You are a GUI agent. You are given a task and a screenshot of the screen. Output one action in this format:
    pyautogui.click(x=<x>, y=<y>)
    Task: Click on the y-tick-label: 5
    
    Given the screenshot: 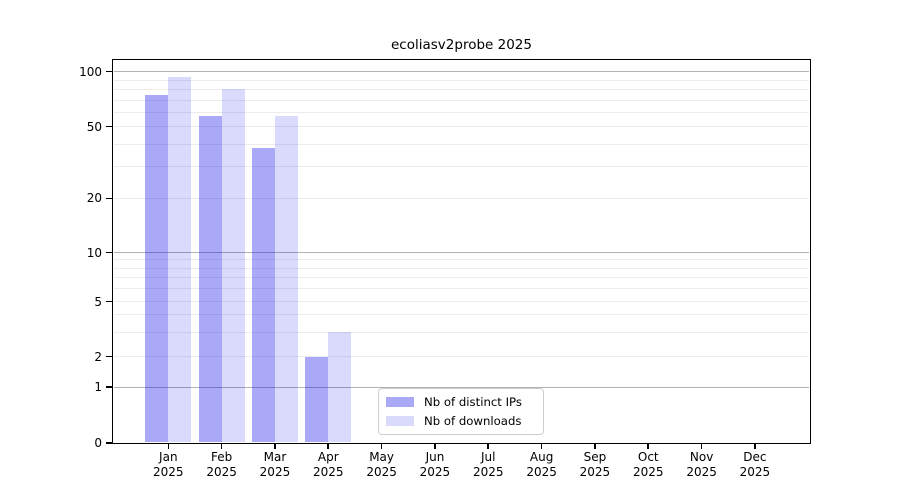 What is the action you would take?
    pyautogui.click(x=98, y=301)
    